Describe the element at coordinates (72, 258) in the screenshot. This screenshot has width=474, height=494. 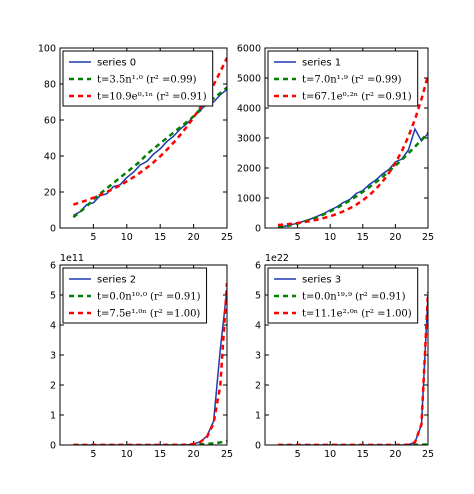
I see `y-offset-label: 1e11` at that location.